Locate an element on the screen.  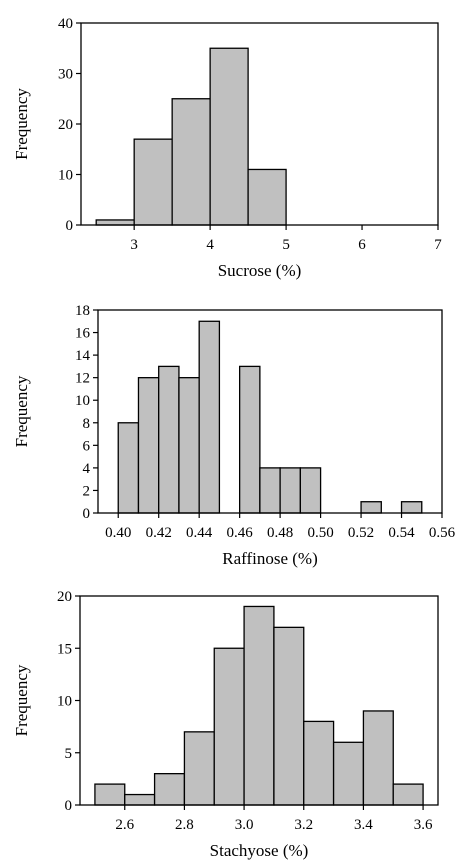
stachyose-x-tick-label: 2.8 is located at coordinates (184, 825).